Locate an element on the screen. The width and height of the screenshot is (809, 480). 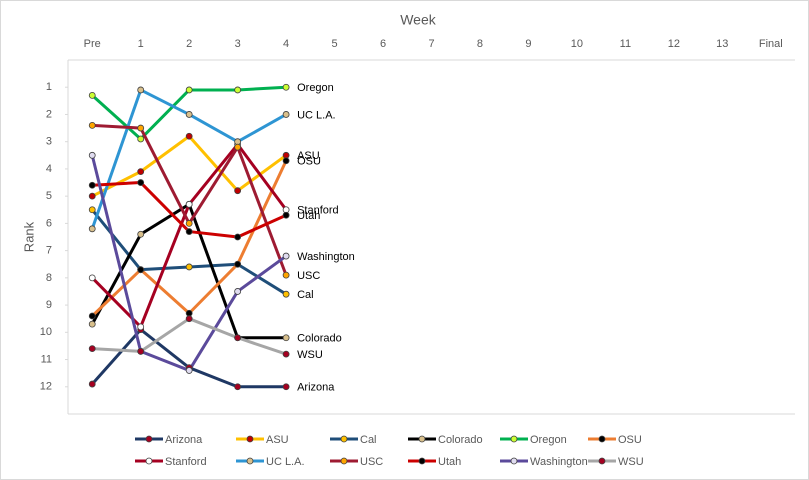
end-label: USC is located at coordinates (308, 276).